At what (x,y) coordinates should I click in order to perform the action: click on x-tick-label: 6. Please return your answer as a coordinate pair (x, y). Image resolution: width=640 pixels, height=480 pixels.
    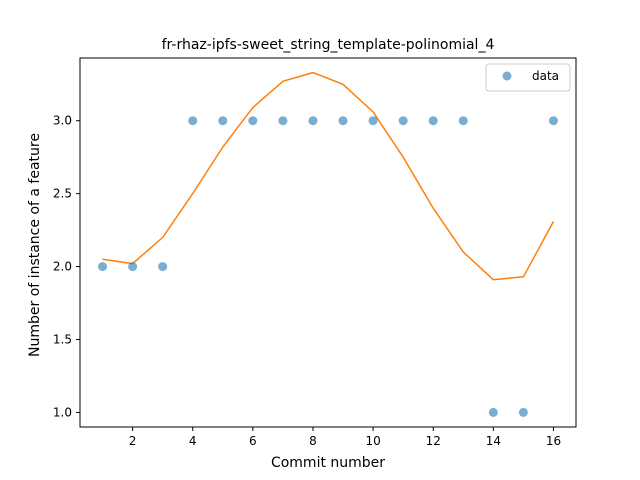
    Looking at the image, I should click on (253, 441).